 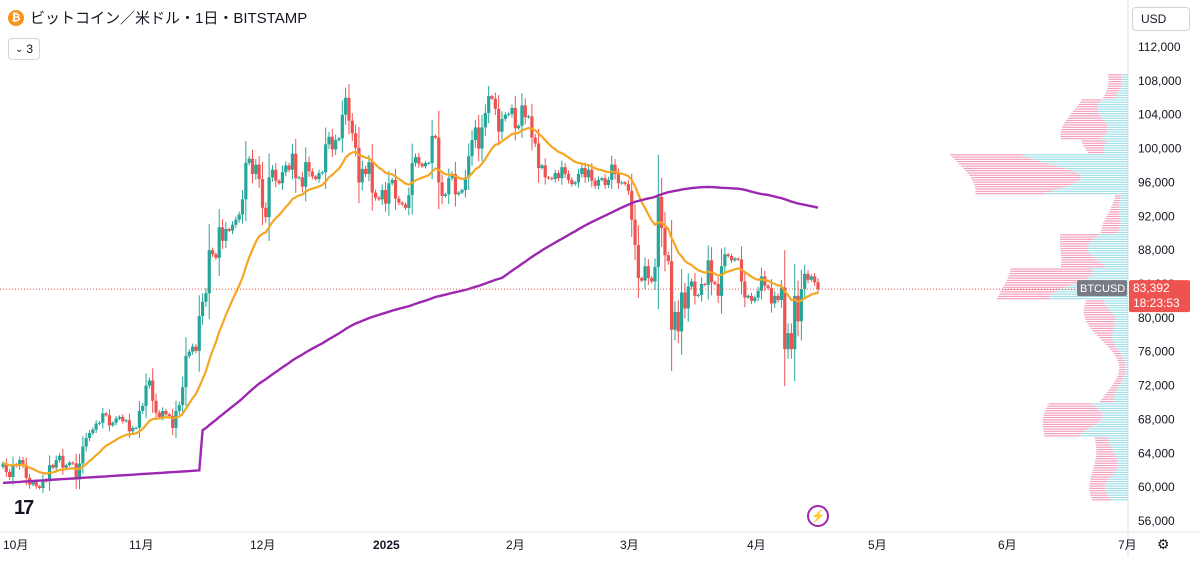 What do you see at coordinates (1163, 544) in the screenshot?
I see `gear-icon: ⚙` at bounding box center [1163, 544].